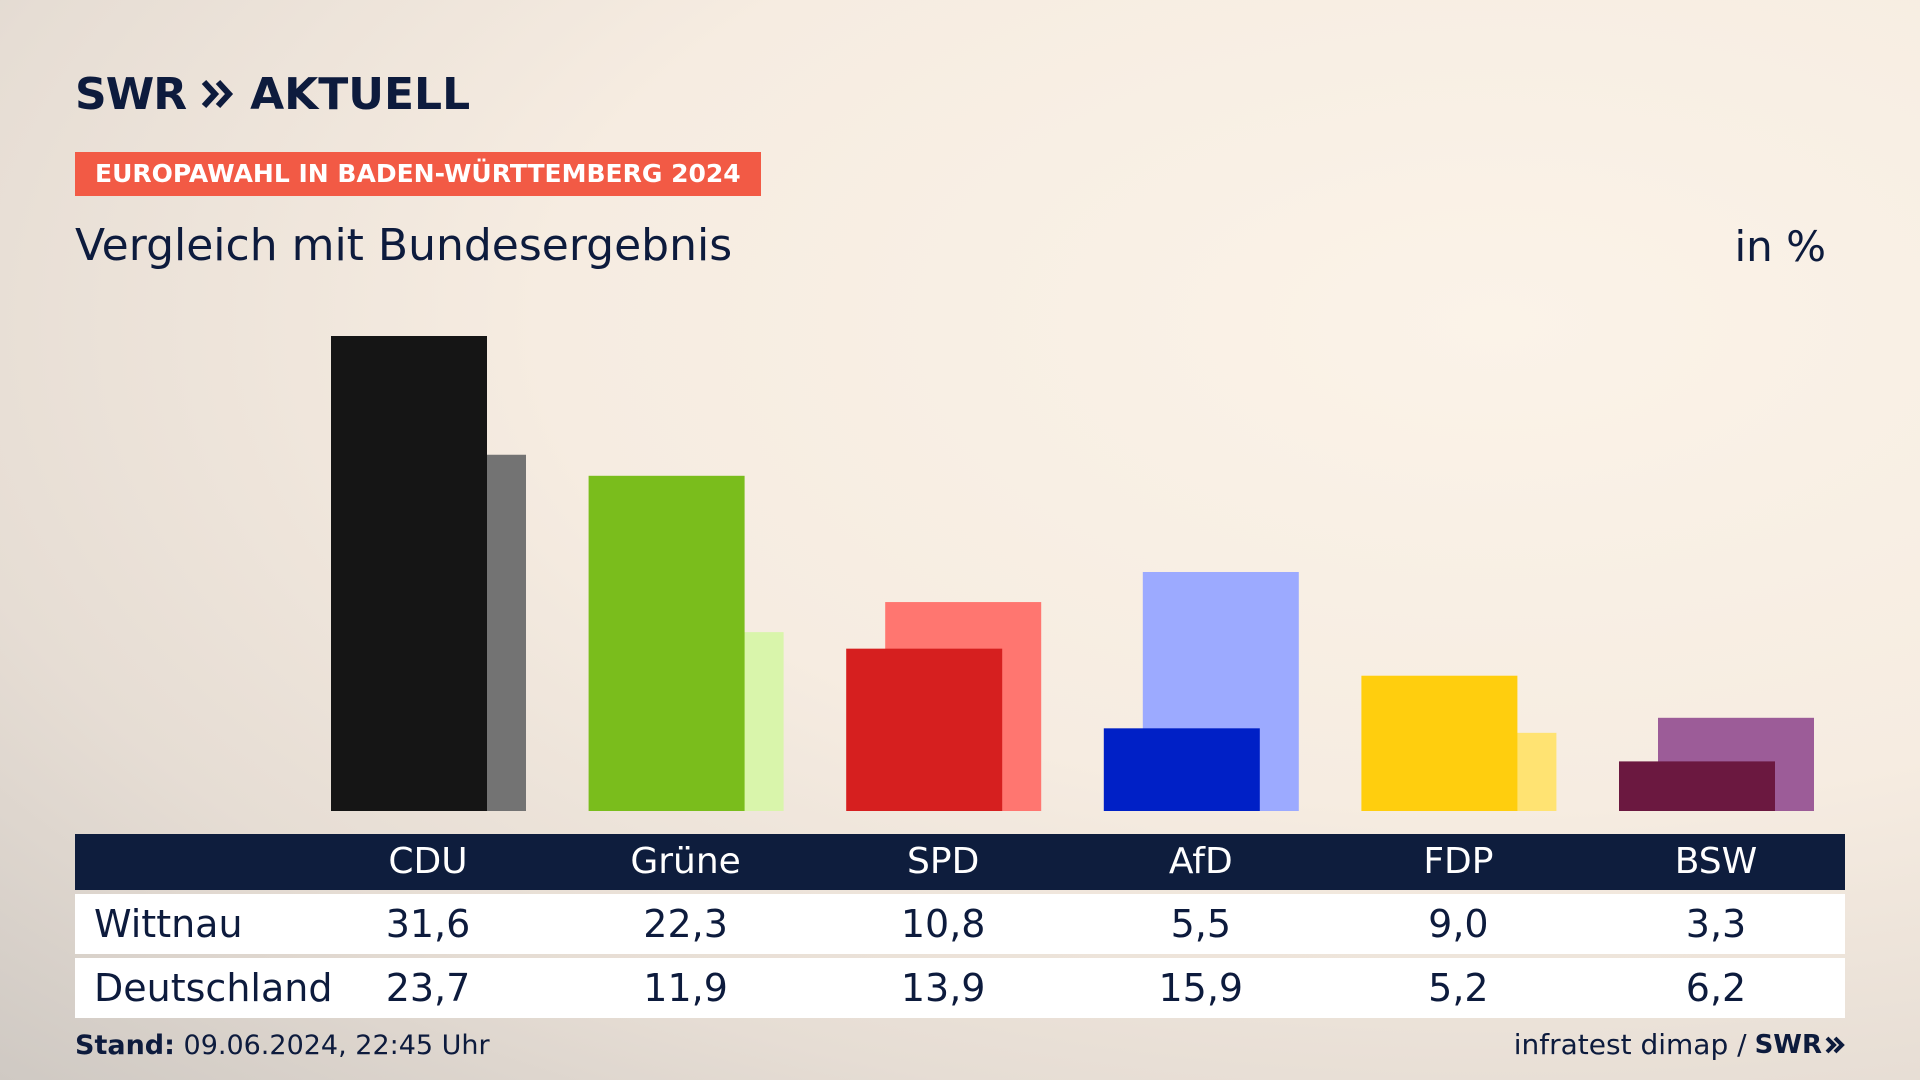 The image size is (1920, 1080). Describe the element at coordinates (428, 924) in the screenshot. I see `value-cdu-wittnau: 31,6` at that location.